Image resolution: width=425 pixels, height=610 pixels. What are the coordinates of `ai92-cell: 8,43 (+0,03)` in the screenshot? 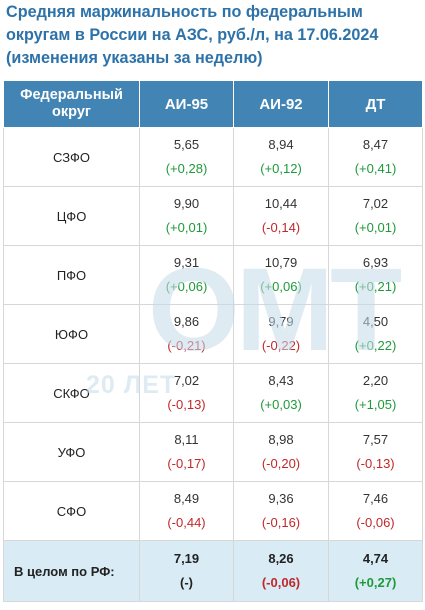 It's located at (281, 393).